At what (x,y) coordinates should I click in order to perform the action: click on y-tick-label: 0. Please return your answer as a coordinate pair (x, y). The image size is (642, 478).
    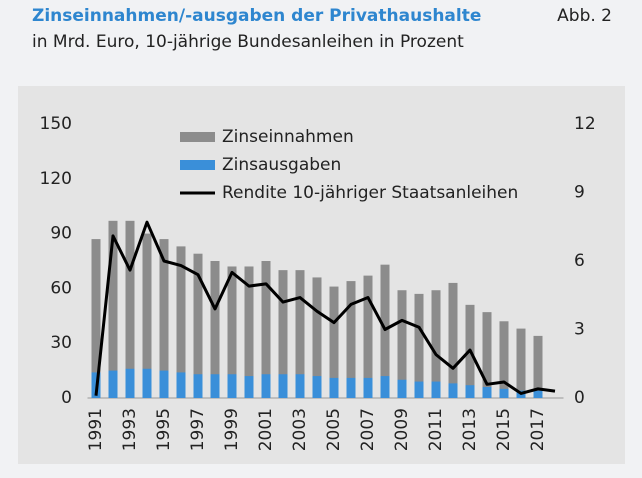
    Looking at the image, I should click on (66, 398).